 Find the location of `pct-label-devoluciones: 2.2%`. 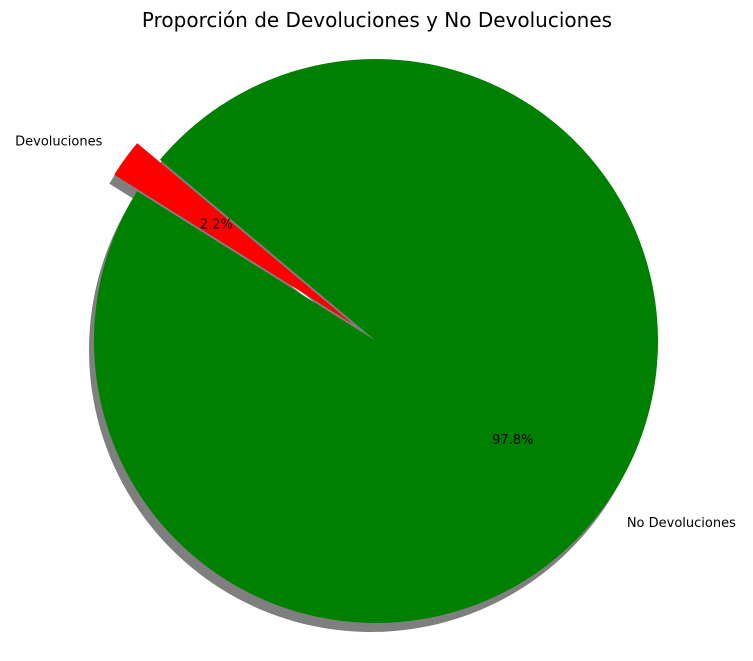

pct-label-devoluciones: 2.2% is located at coordinates (216, 224).